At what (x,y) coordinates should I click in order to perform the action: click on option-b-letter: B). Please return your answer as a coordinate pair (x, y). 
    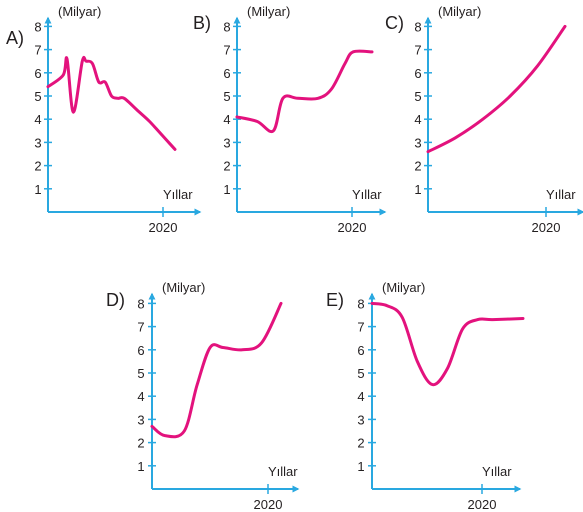
    Looking at the image, I should click on (202, 23).